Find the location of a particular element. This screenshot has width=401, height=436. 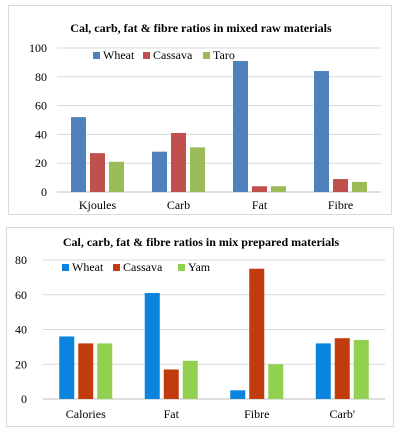

category-label: Kjoules is located at coordinates (98, 205).